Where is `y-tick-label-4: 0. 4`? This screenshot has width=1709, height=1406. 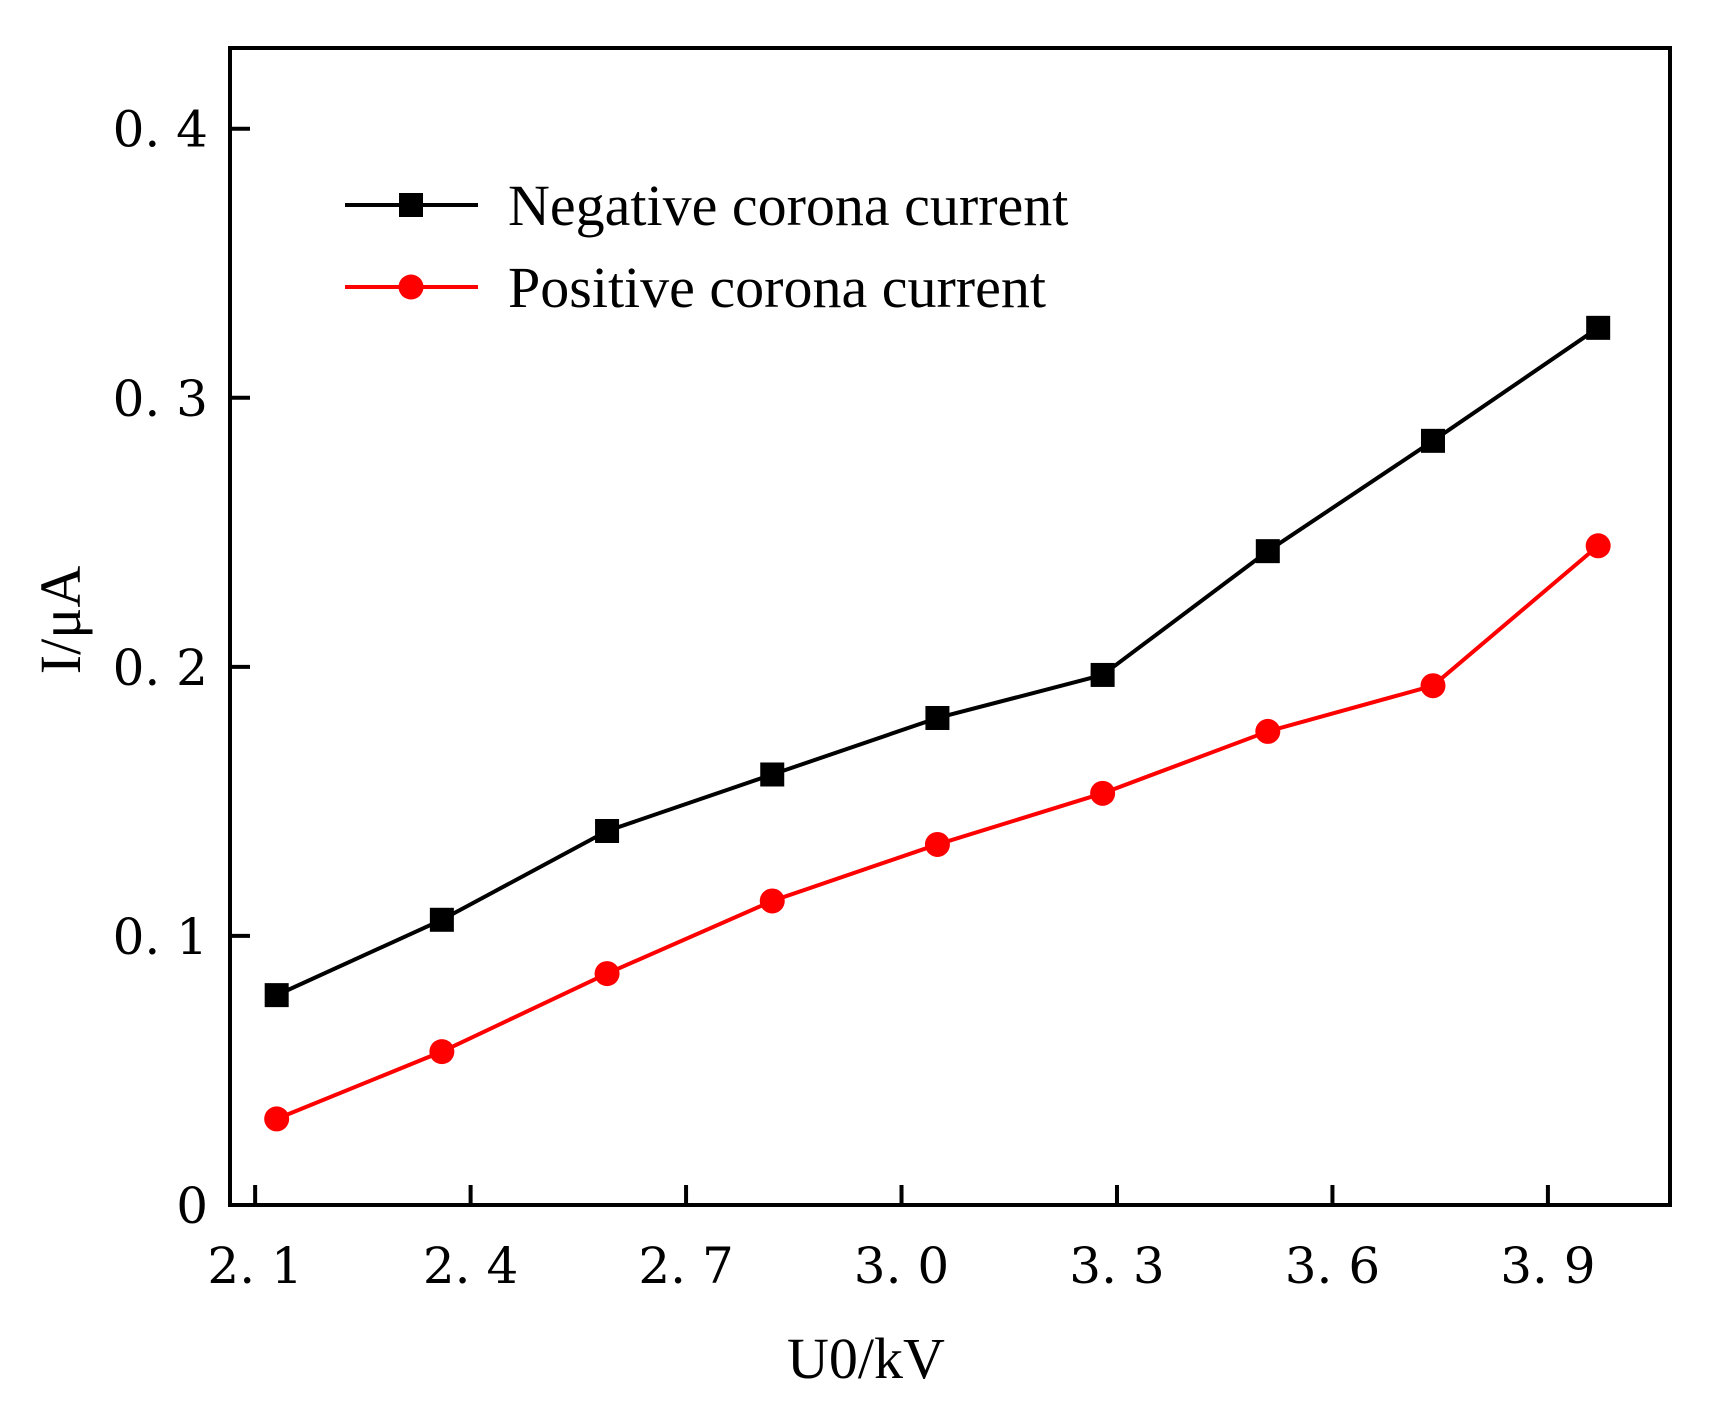 y-tick-label-4: 0. 4 is located at coordinates (160, 130).